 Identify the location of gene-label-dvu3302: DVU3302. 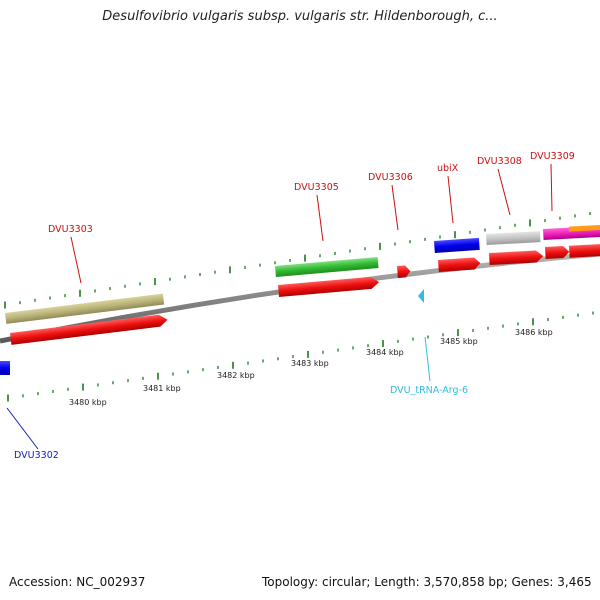
(36, 455).